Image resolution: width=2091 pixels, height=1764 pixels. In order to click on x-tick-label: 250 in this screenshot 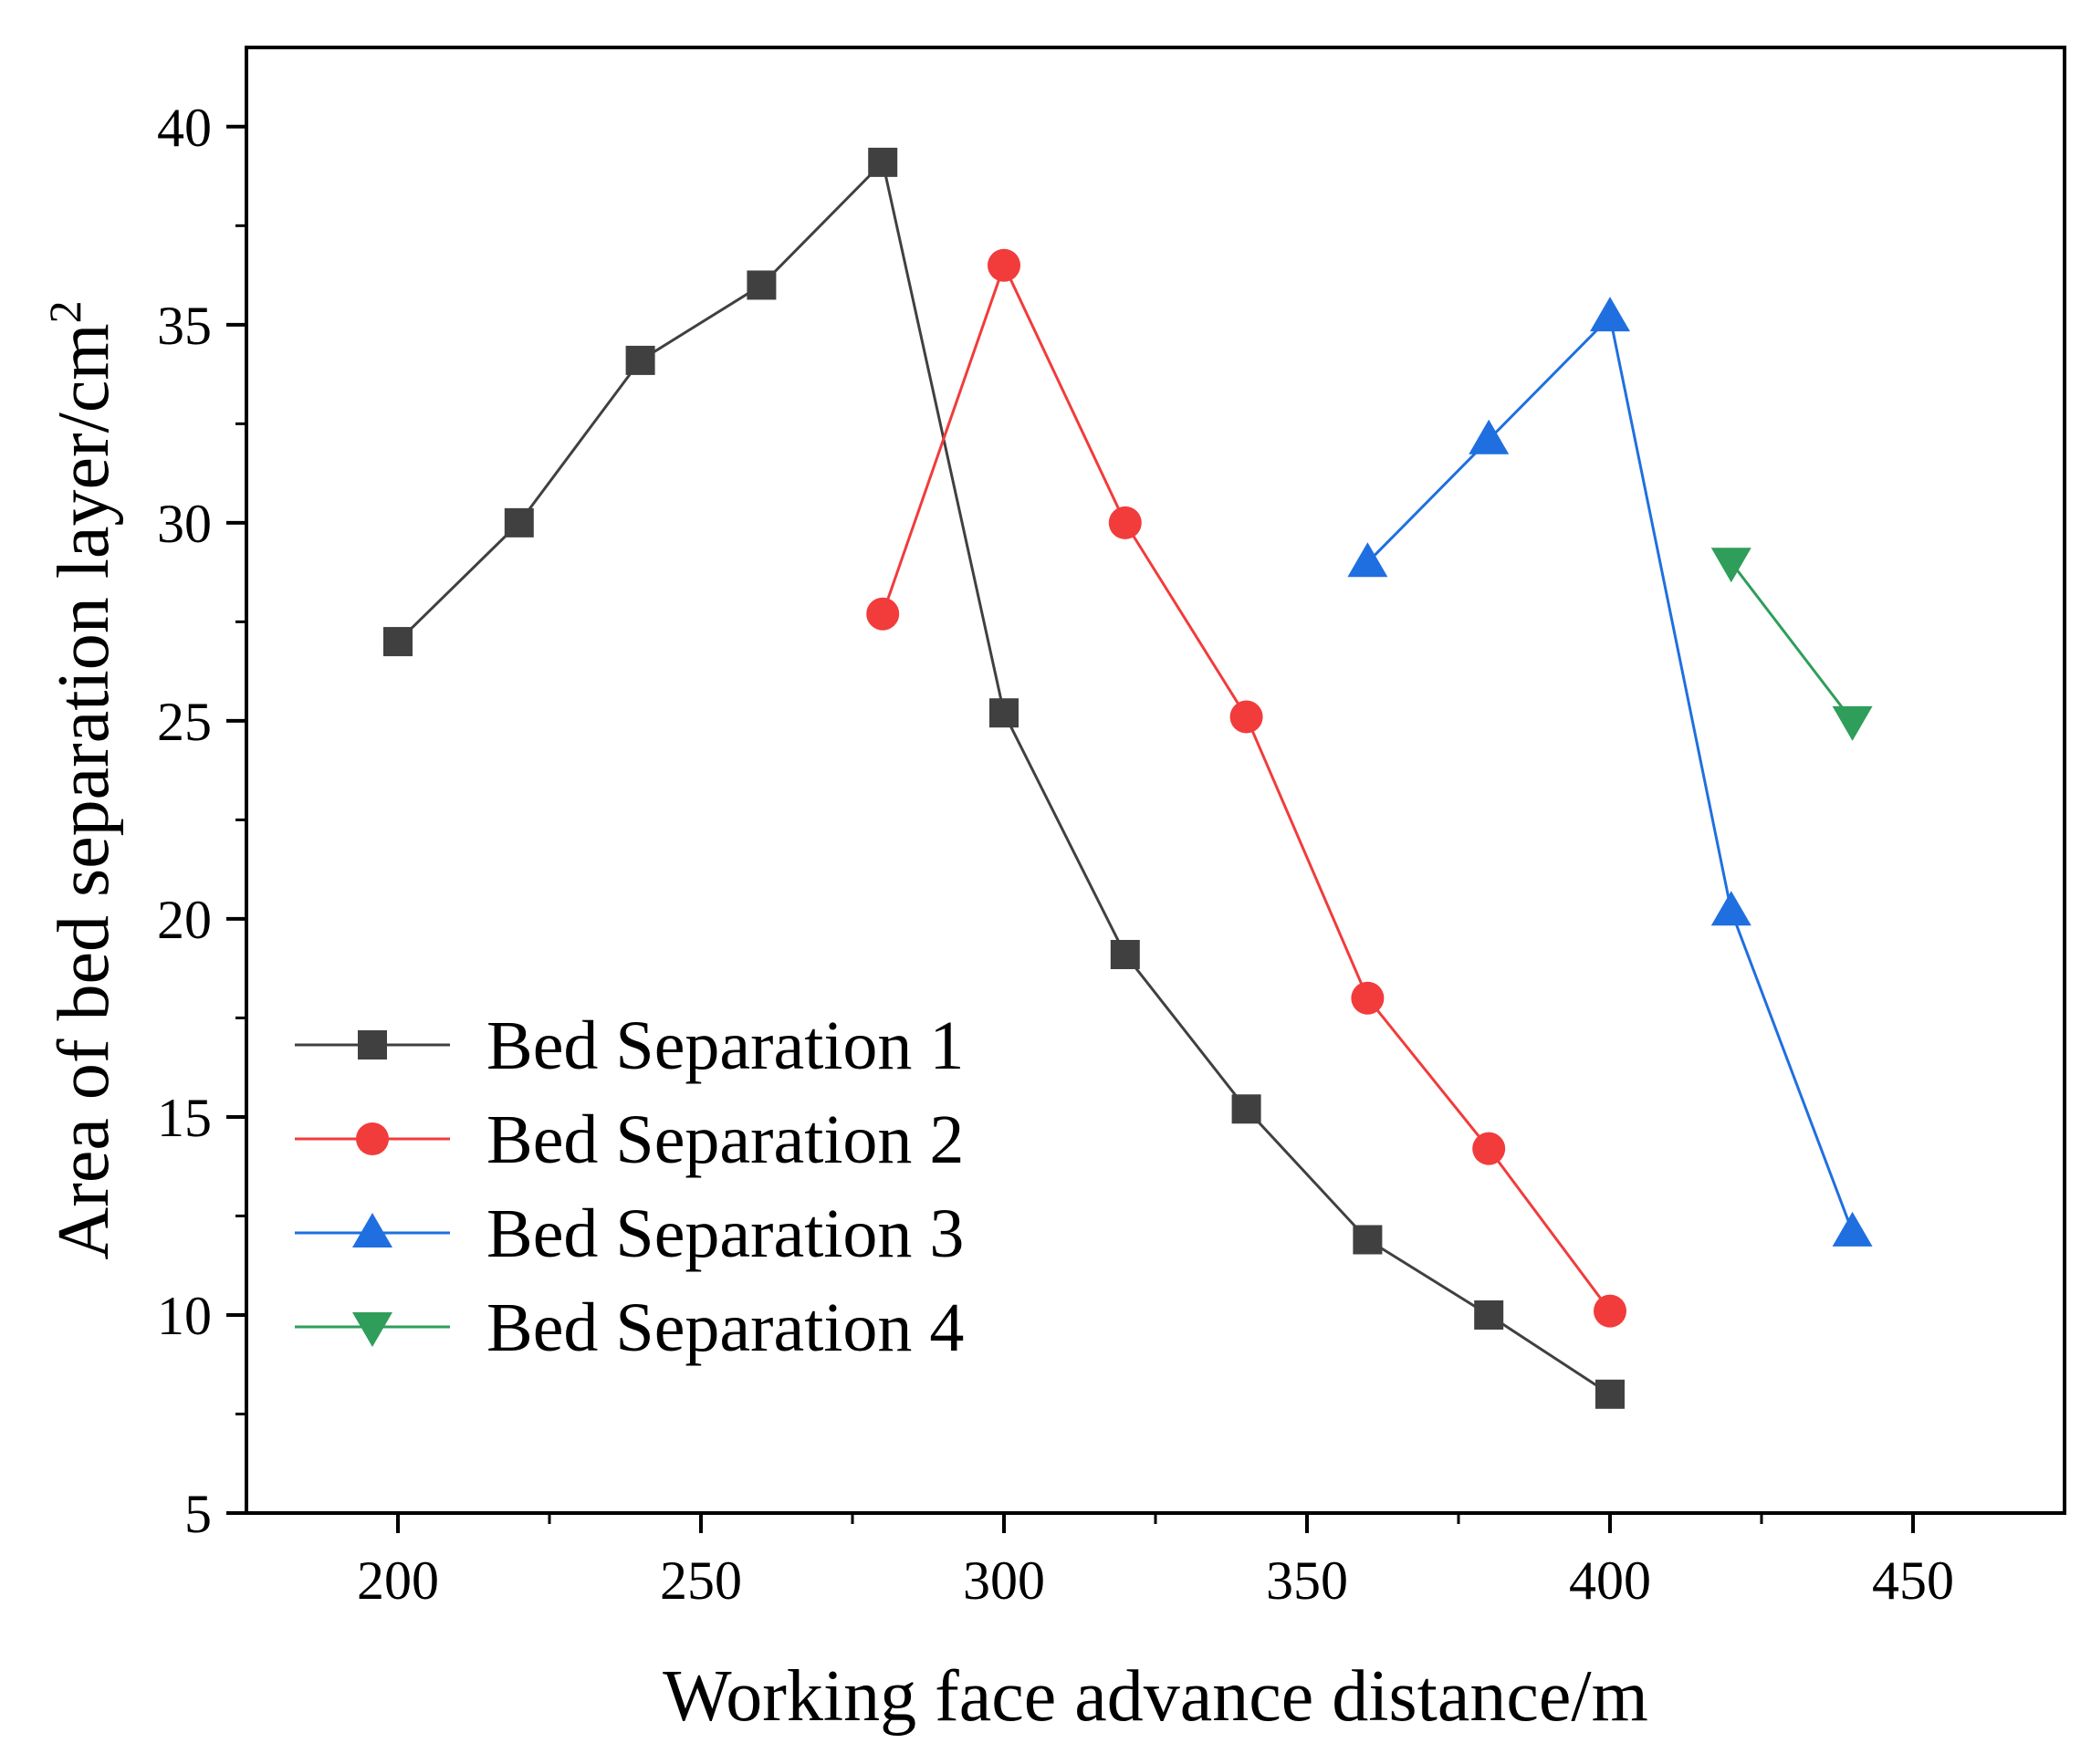, I will do `click(701, 1580)`.